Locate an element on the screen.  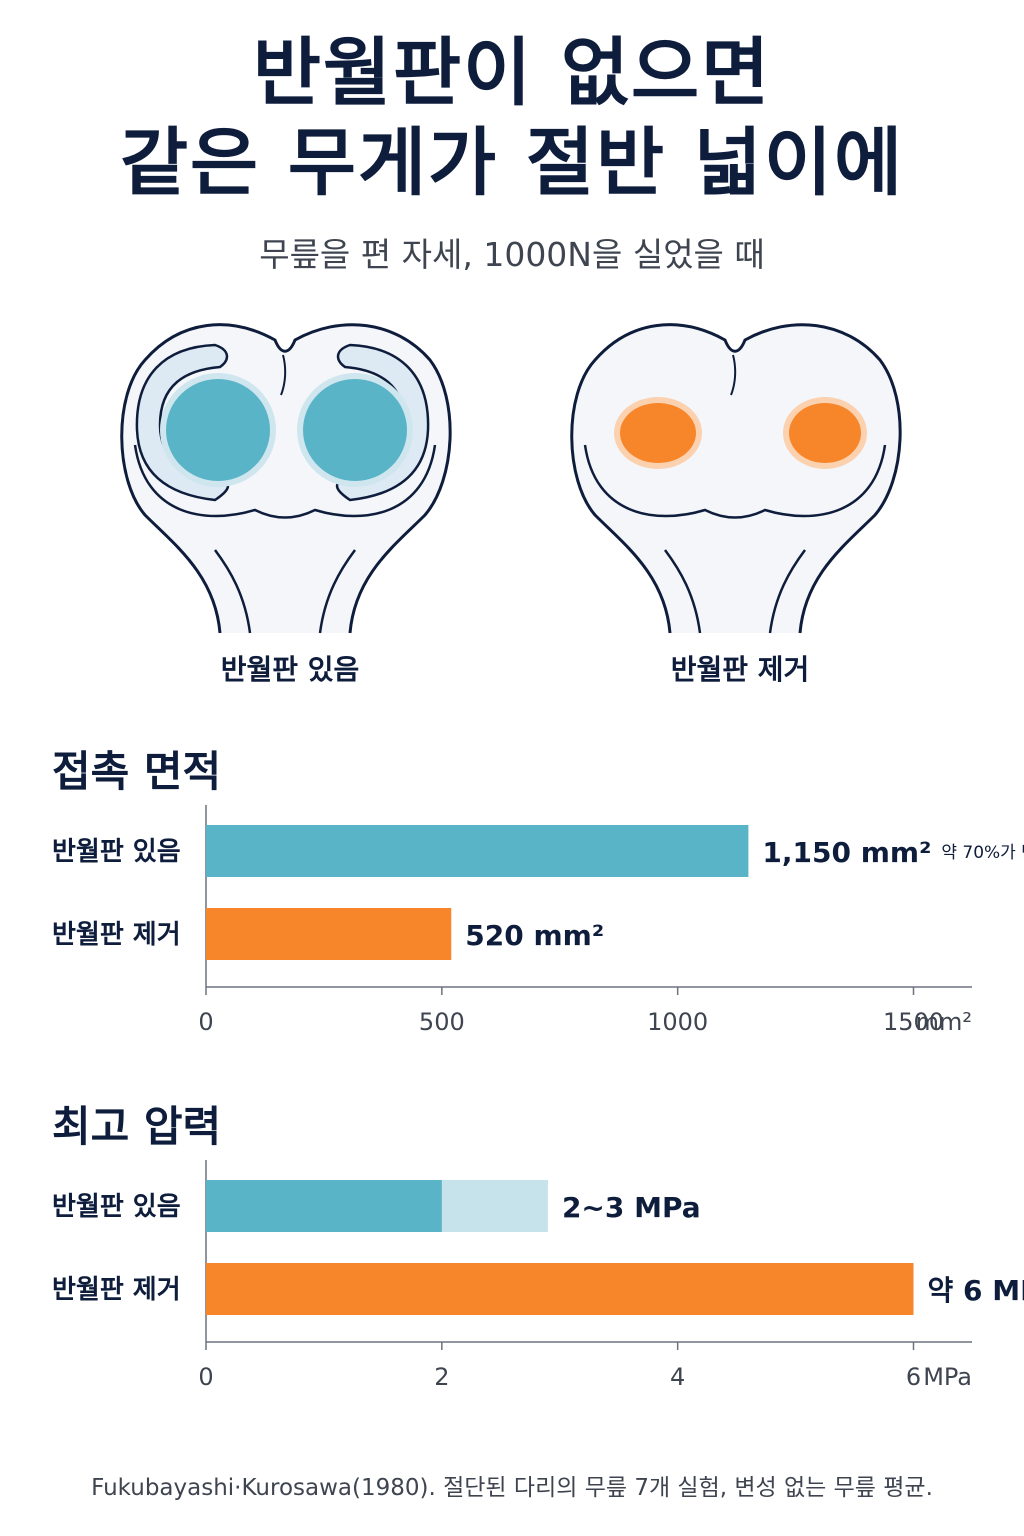
contact-area-title: 접촉 면적 is located at coordinates (137, 771).